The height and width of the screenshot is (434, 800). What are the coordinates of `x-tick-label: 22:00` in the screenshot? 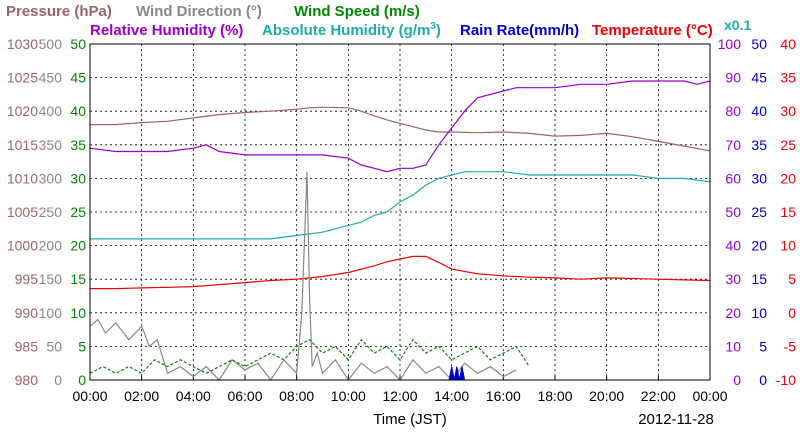 It's located at (658, 396).